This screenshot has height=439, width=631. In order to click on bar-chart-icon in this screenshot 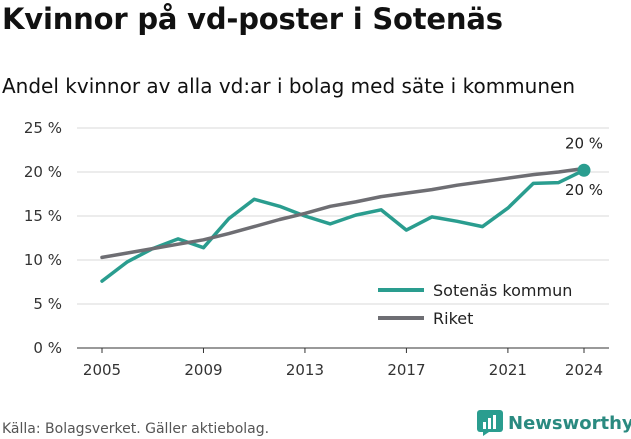, I will do `click(490, 423)`.